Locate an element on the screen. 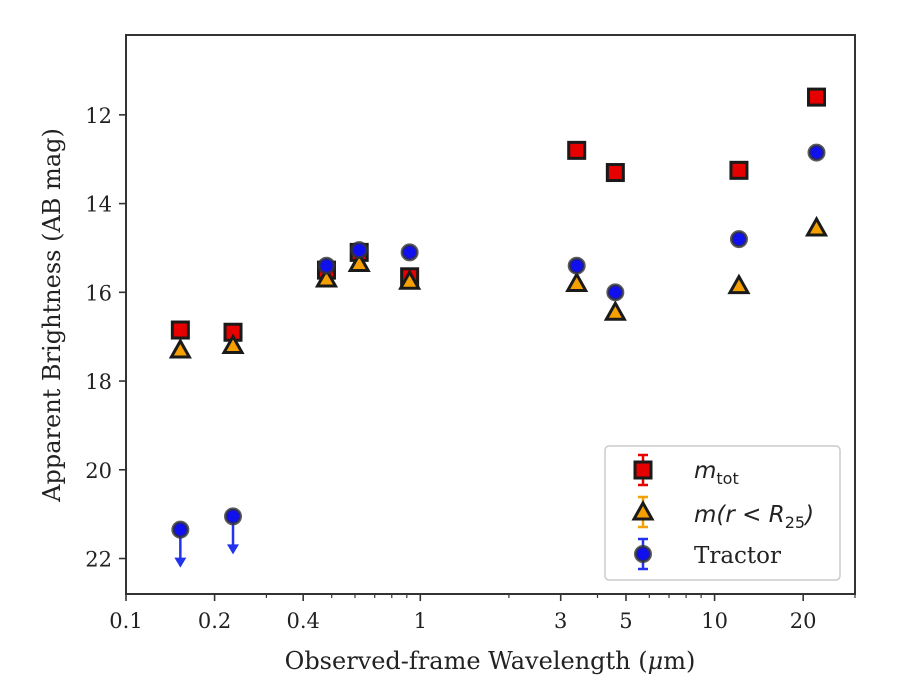  x-axis: 0.1 0.2 0.4 1 3 5 10 20 is located at coordinates (482, 613).